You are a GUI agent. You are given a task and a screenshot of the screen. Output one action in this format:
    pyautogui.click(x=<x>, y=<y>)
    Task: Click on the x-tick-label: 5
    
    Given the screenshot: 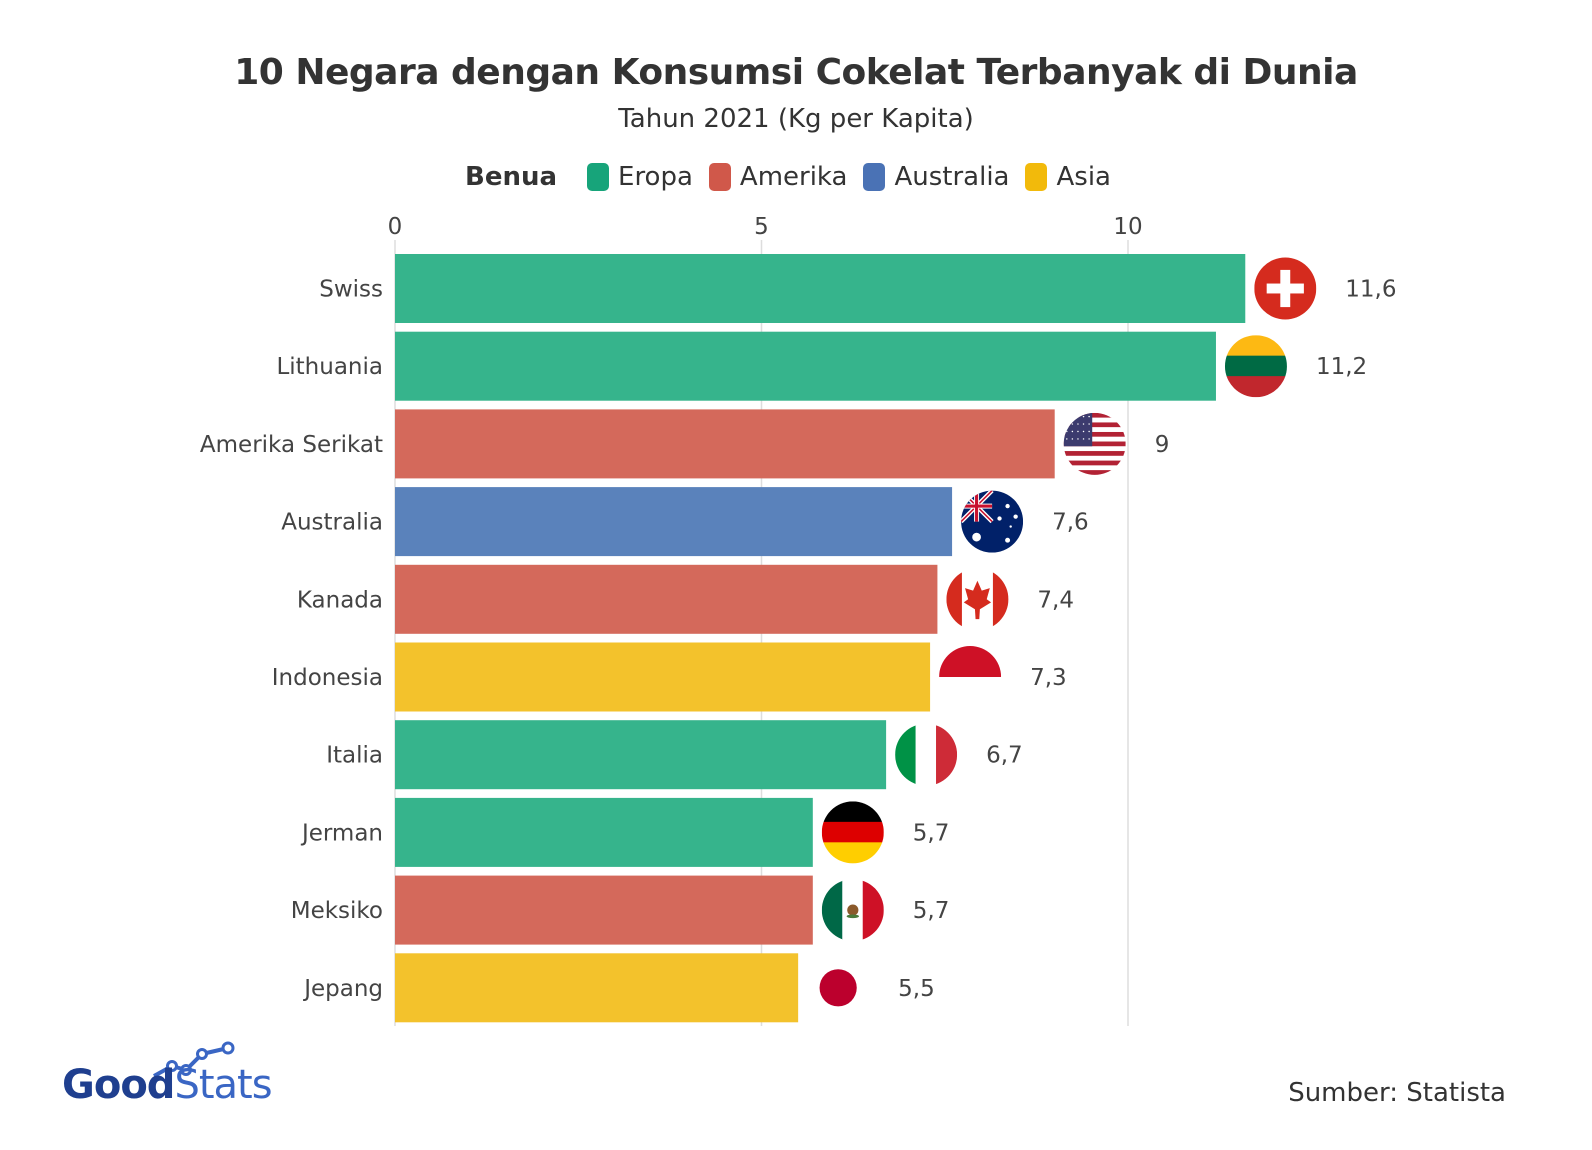 What is the action you would take?
    pyautogui.click(x=761, y=227)
    